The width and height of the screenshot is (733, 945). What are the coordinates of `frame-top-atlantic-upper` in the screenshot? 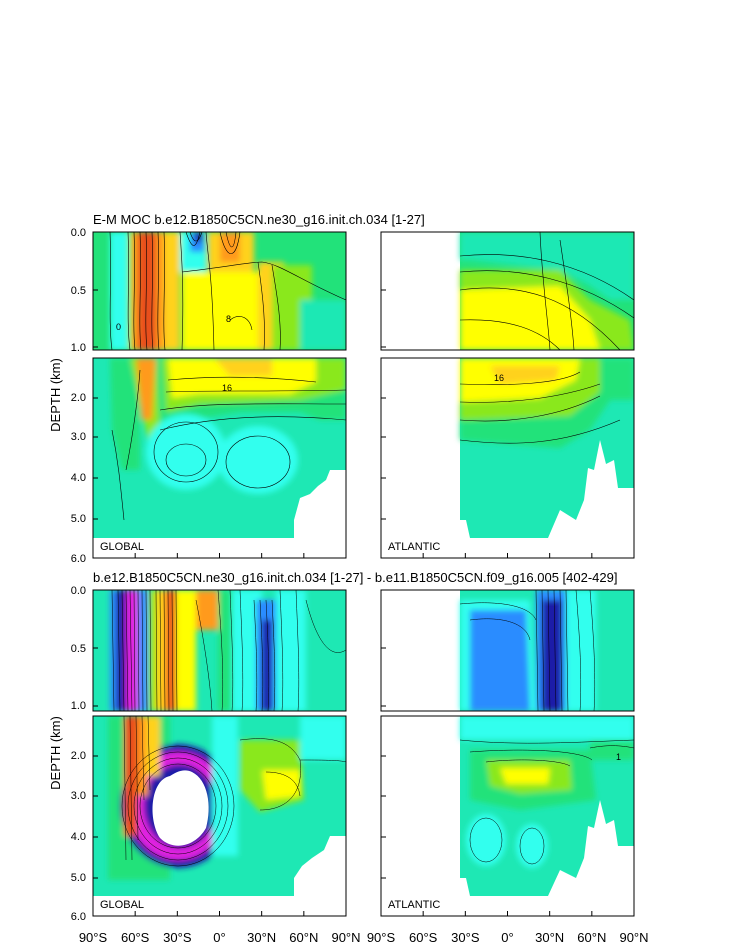 It's located at (507, 291).